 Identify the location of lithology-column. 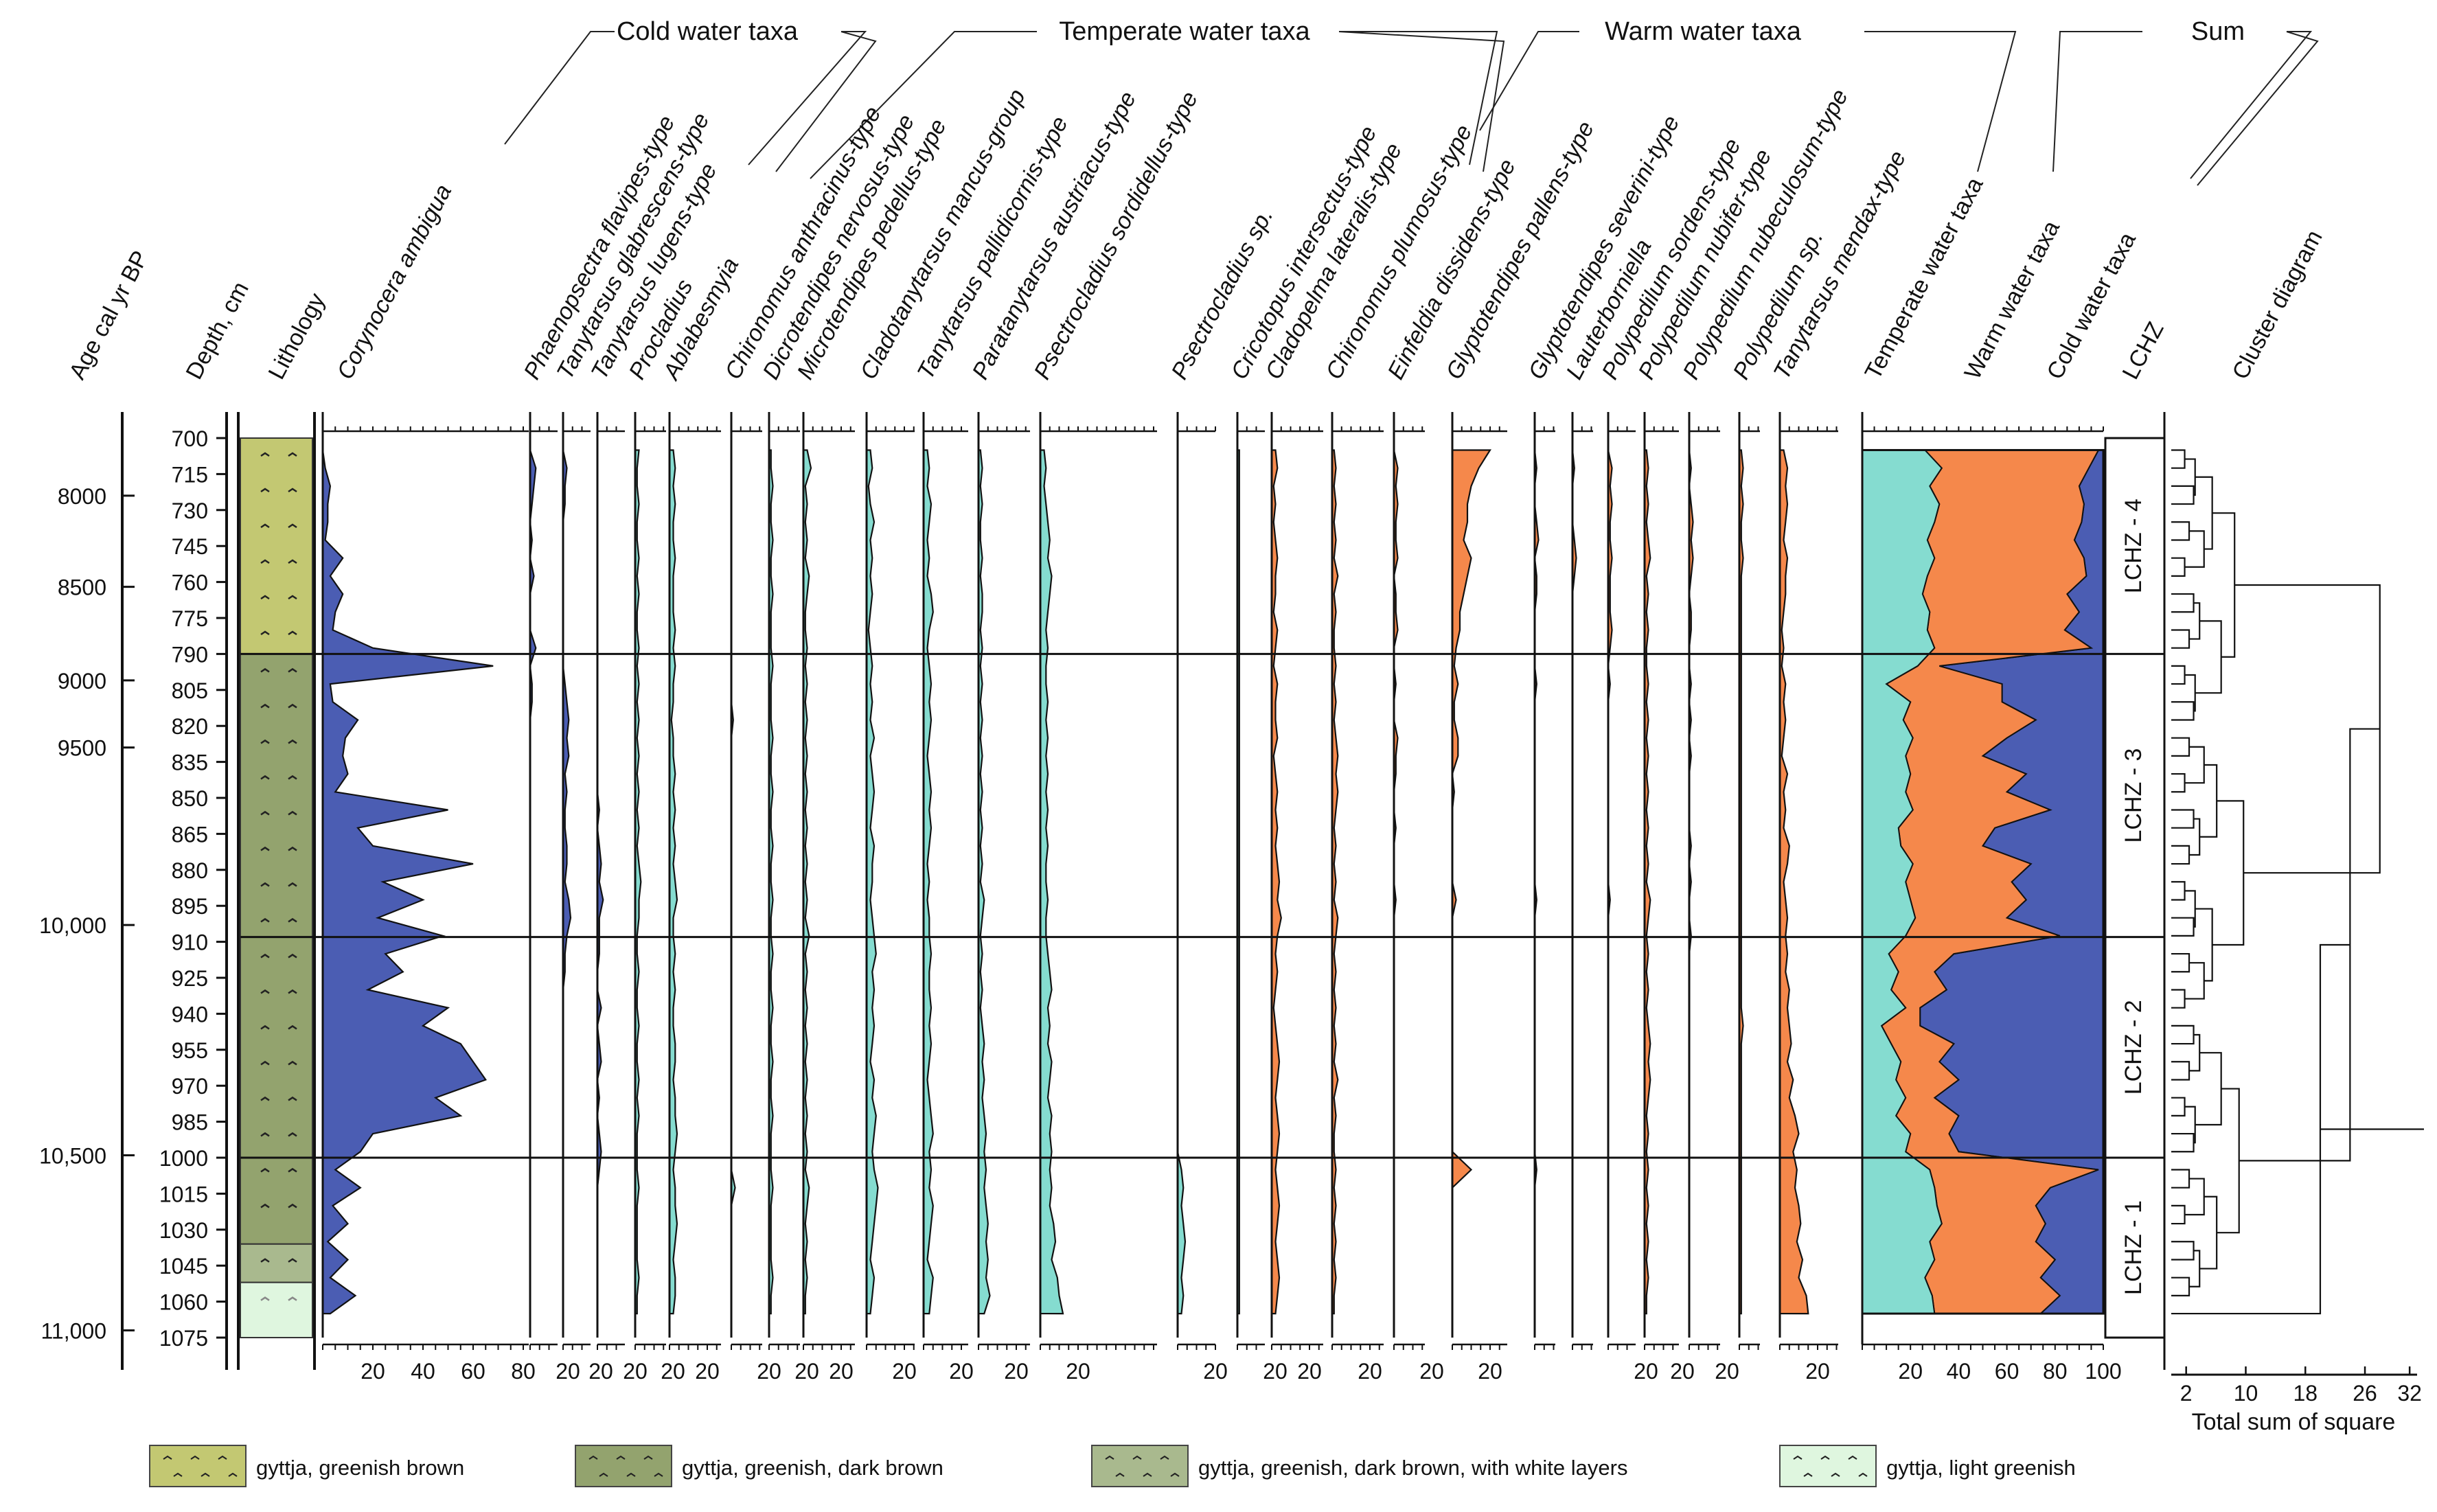
(276, 891).